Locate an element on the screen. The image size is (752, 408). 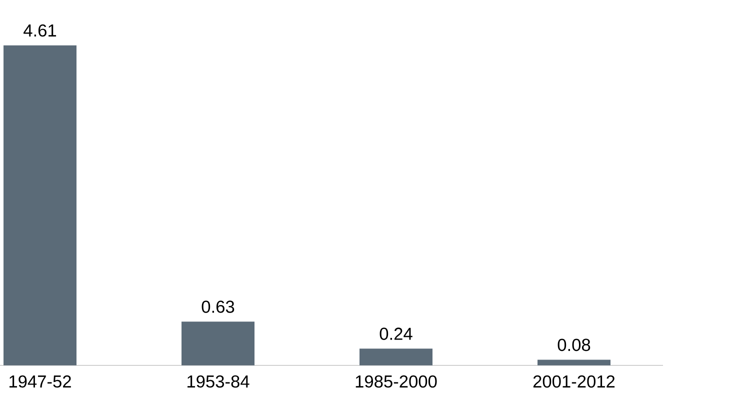
data-label: 4.61 is located at coordinates (40, 30).